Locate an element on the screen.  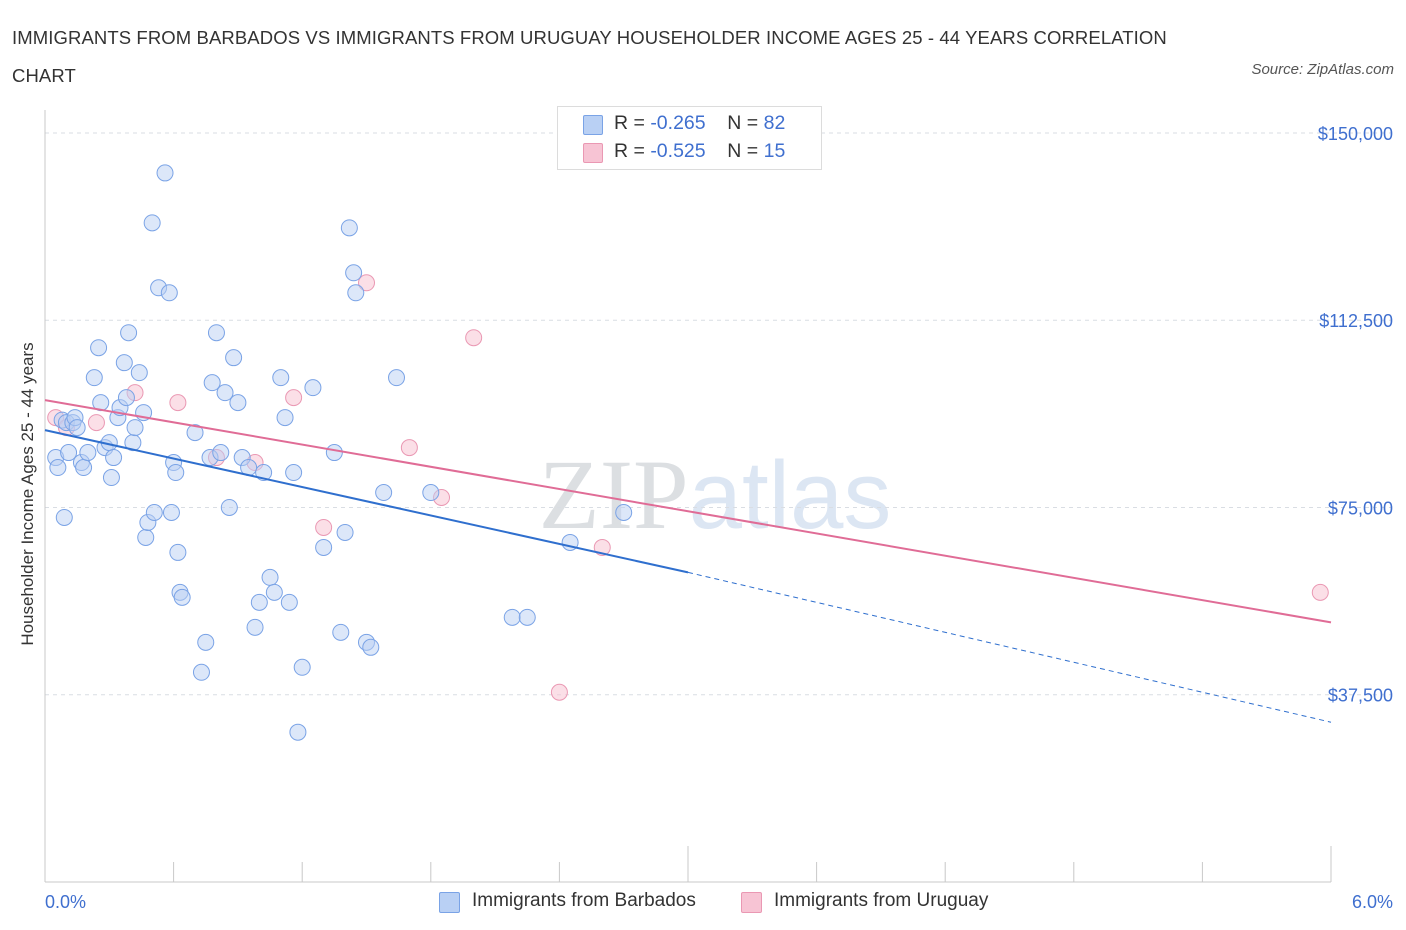
y-tick-label: $37,500 is located at coordinates (1360, 696).